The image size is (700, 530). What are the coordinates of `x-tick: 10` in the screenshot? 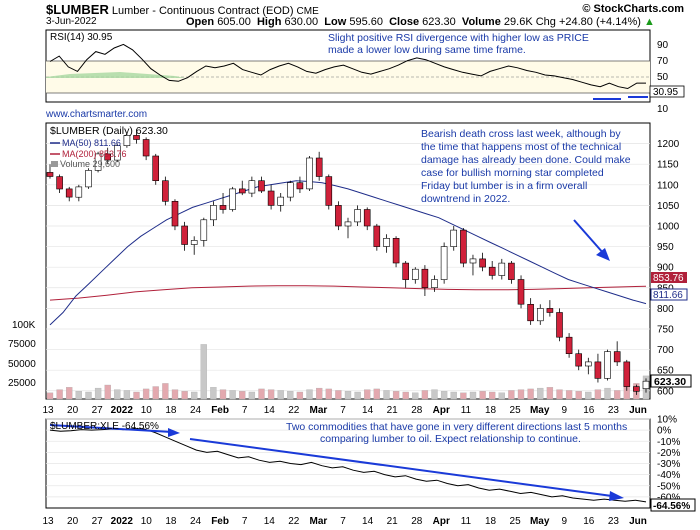 It's located at (147, 521).